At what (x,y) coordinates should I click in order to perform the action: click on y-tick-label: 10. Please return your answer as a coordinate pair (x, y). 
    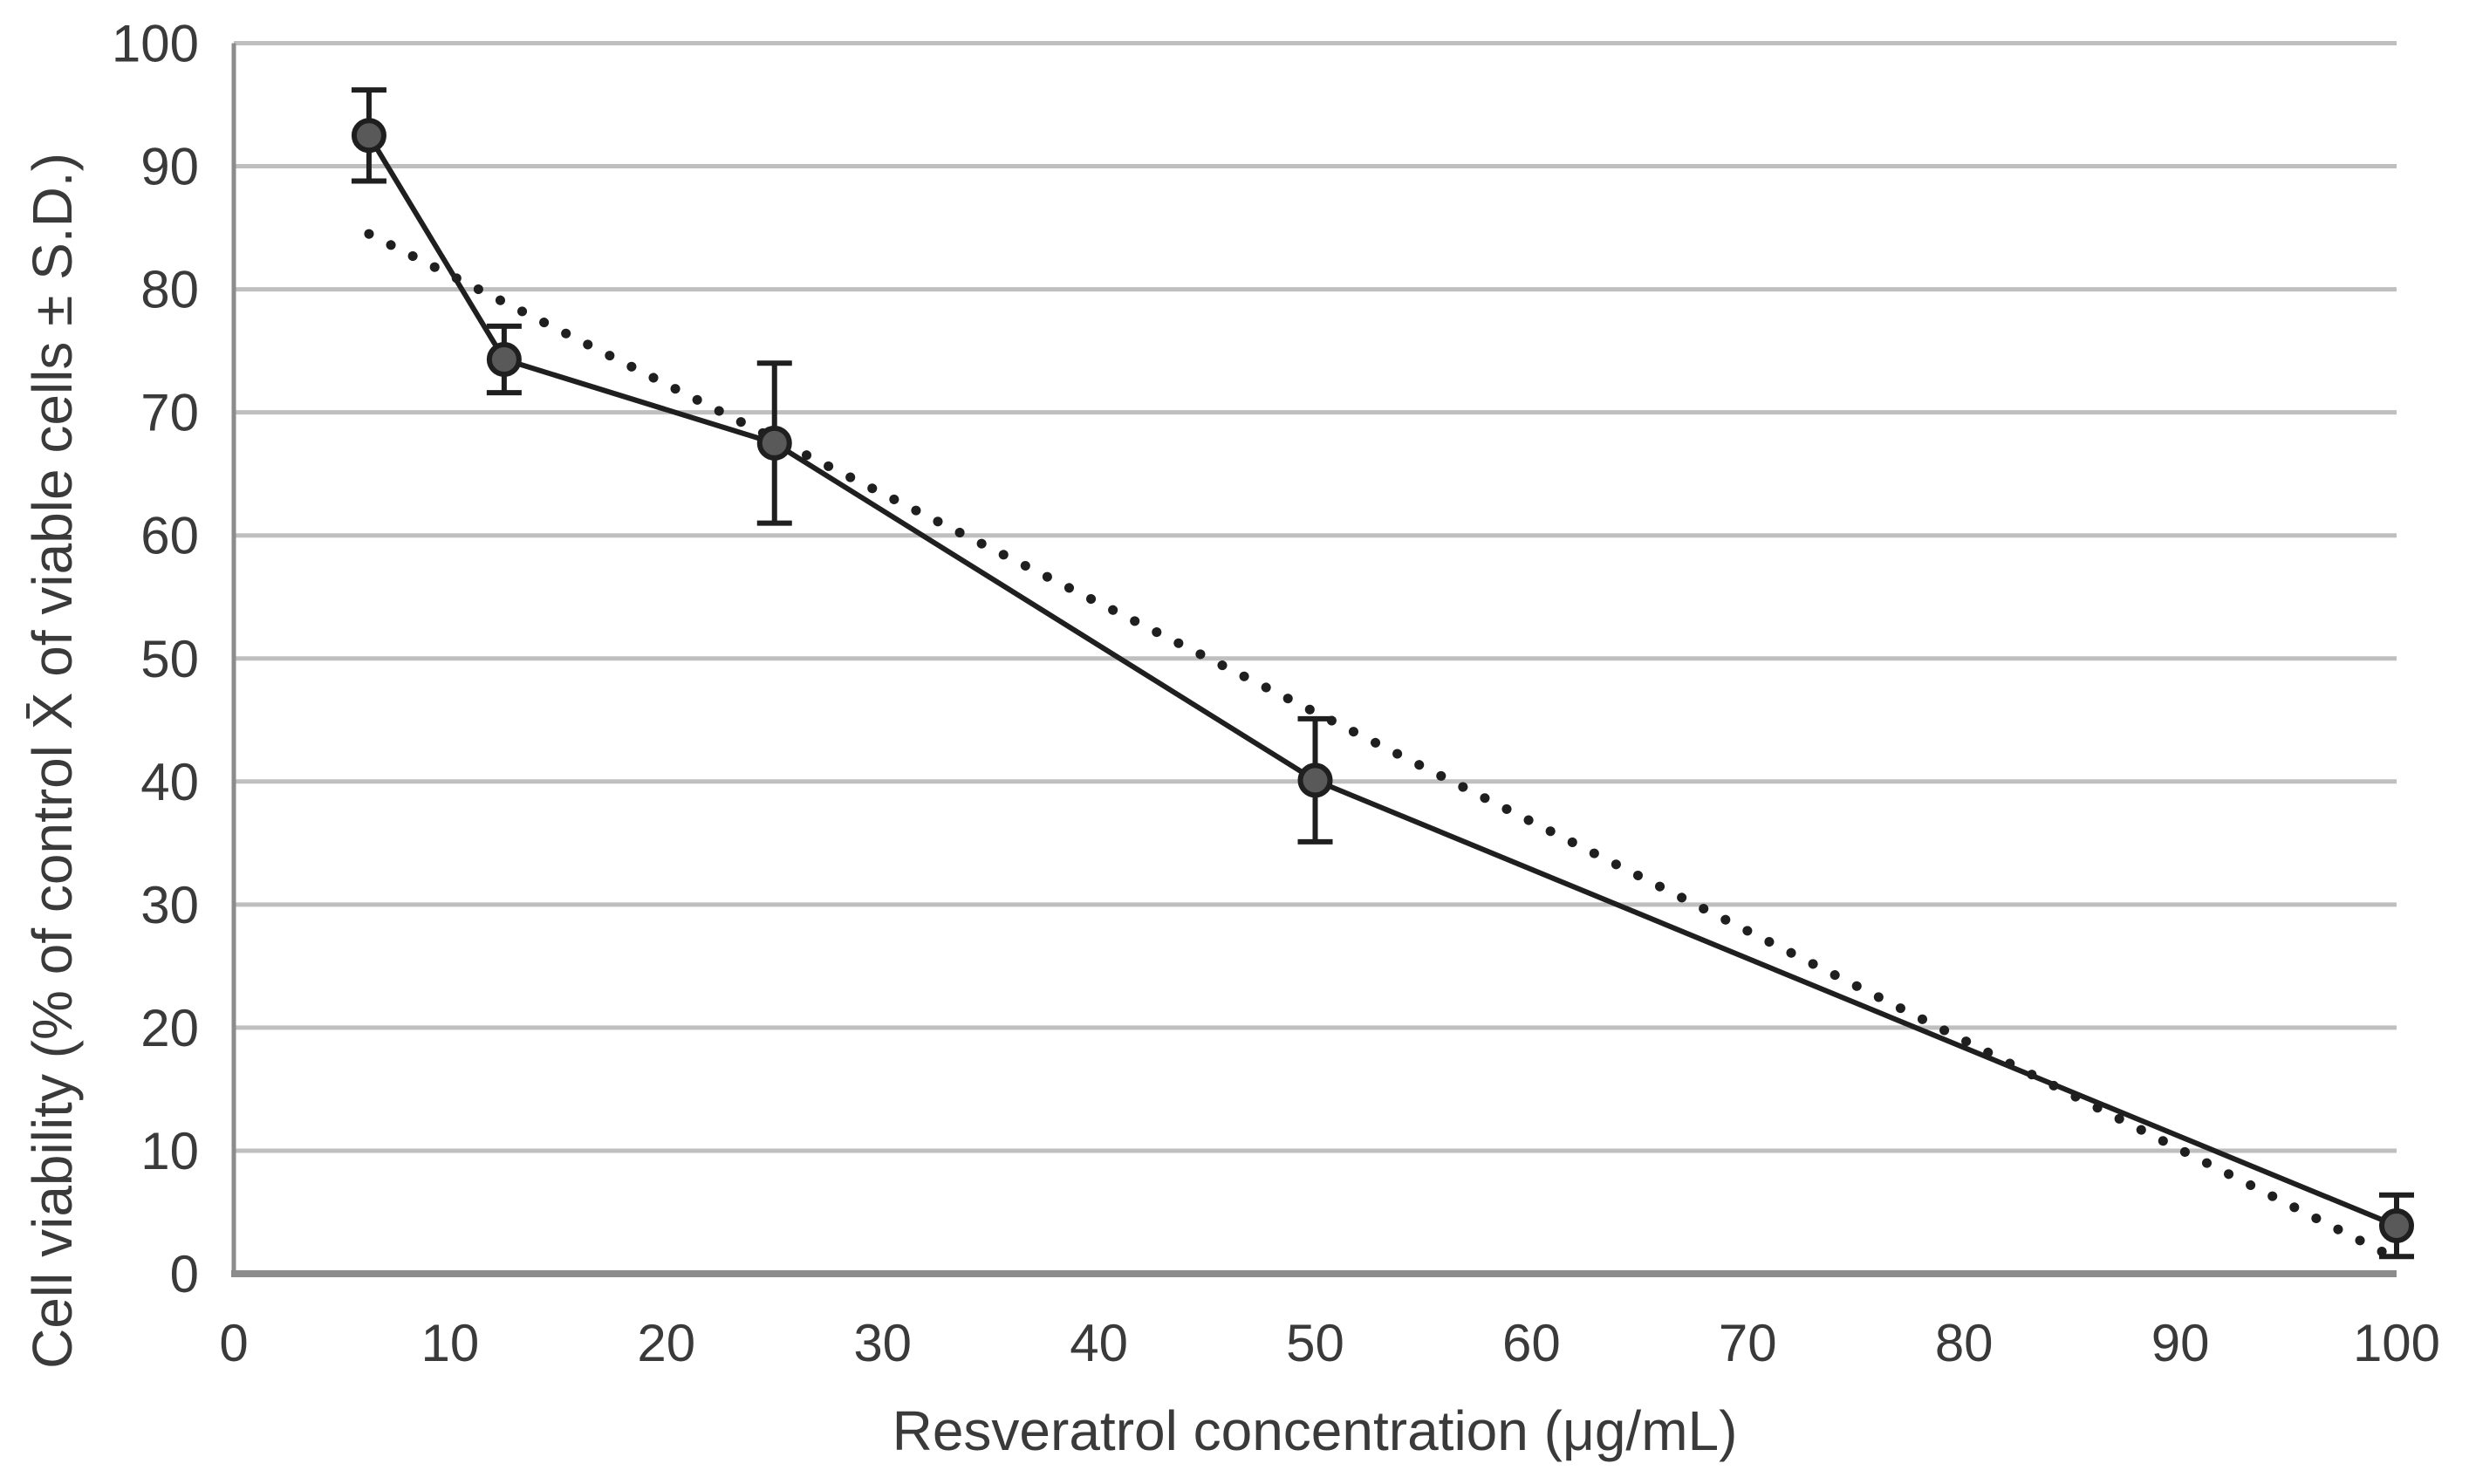
    Looking at the image, I should click on (169, 1151).